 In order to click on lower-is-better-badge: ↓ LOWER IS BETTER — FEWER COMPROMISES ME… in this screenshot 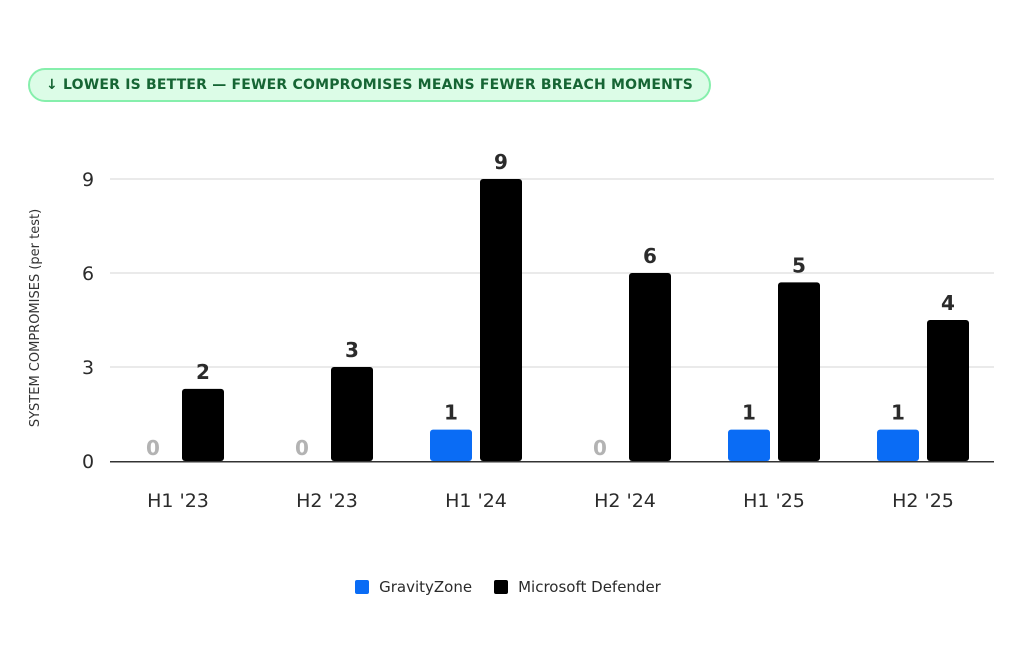, I will do `click(370, 85)`.